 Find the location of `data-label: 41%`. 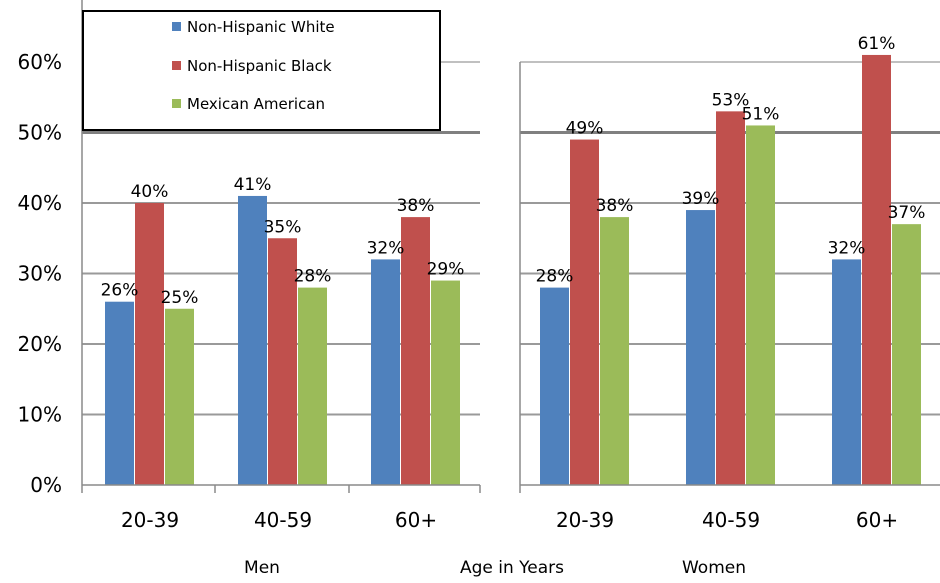

data-label: 41% is located at coordinates (253, 185).